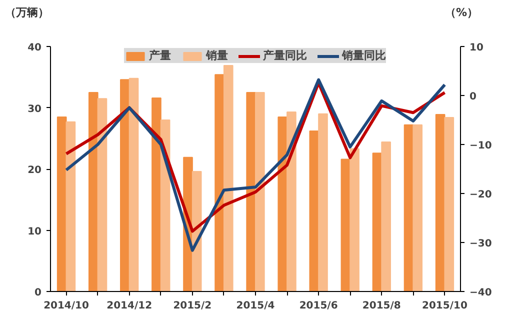 The height and width of the screenshot is (331, 520). Describe the element at coordinates (473, 97) in the screenshot. I see `y2-tick-label: 0` at that location.